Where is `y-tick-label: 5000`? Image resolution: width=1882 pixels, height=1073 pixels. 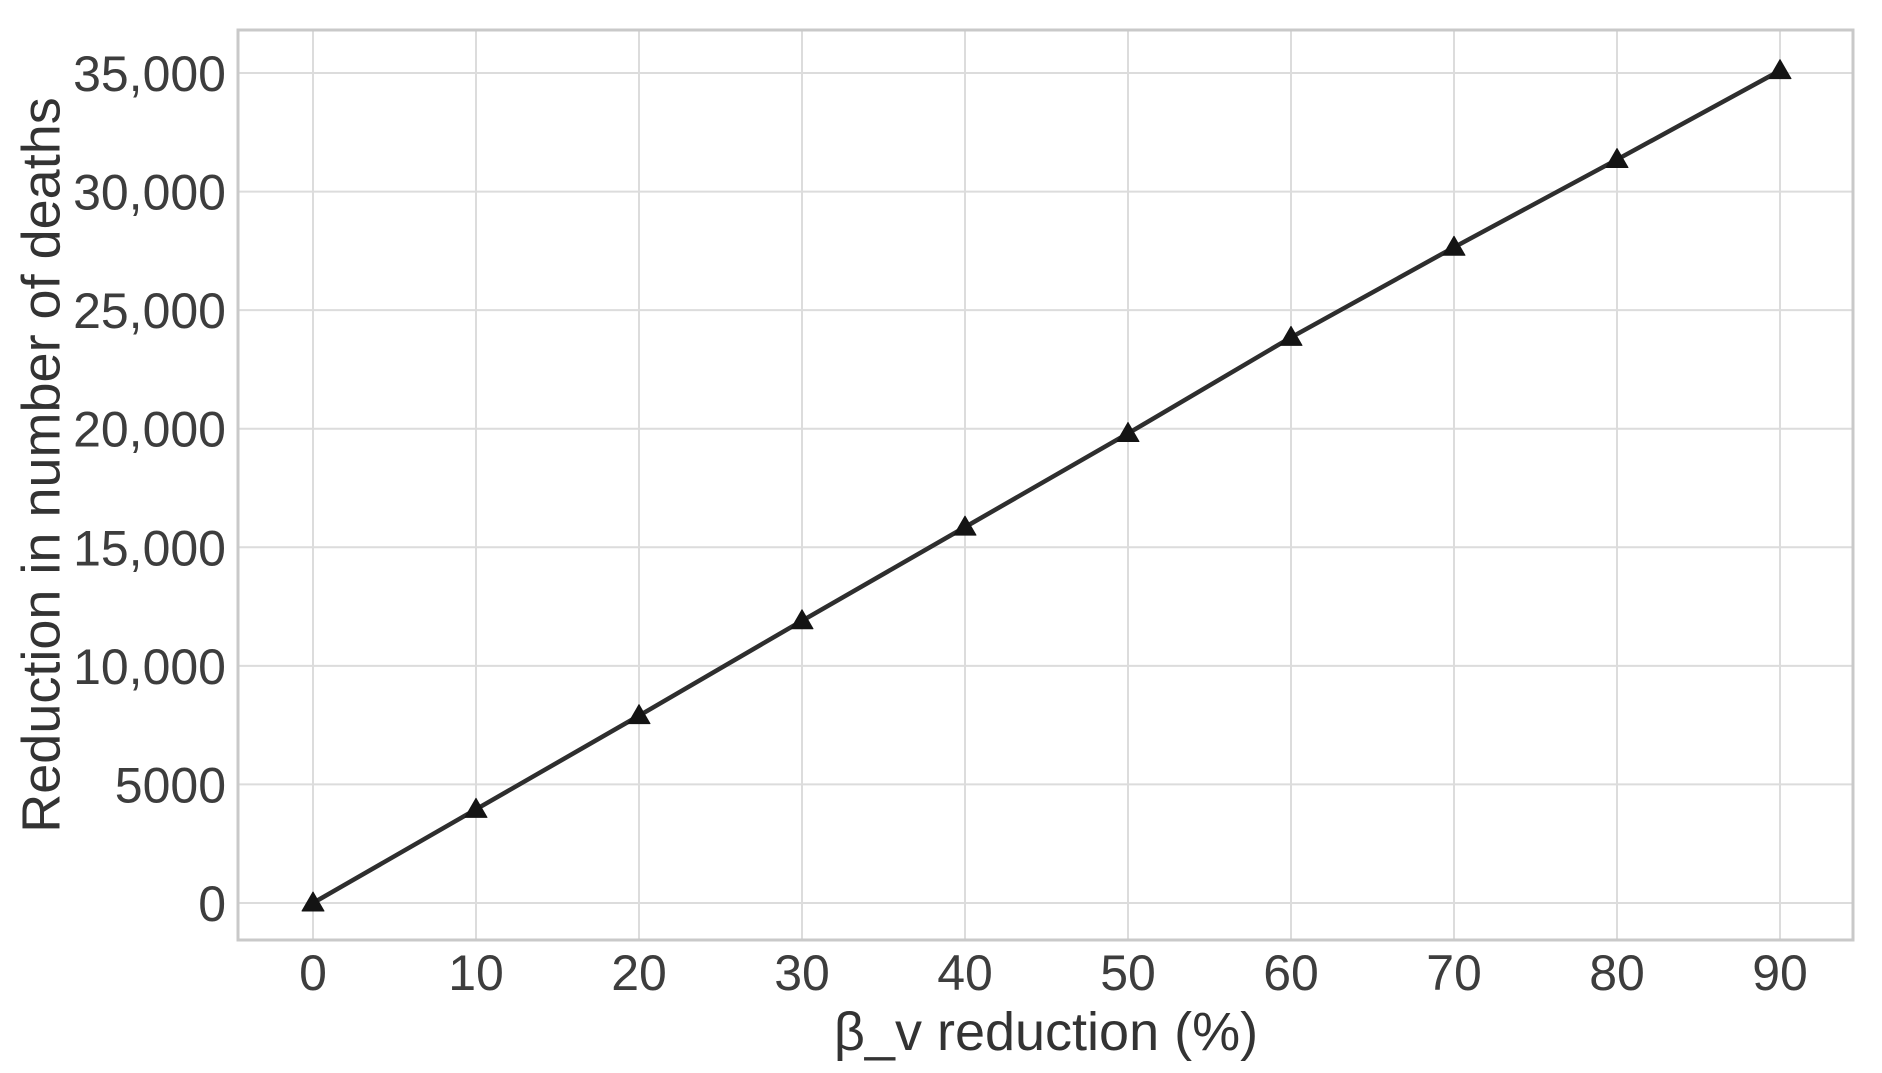
y-tick-label: 5000 is located at coordinates (170, 785).